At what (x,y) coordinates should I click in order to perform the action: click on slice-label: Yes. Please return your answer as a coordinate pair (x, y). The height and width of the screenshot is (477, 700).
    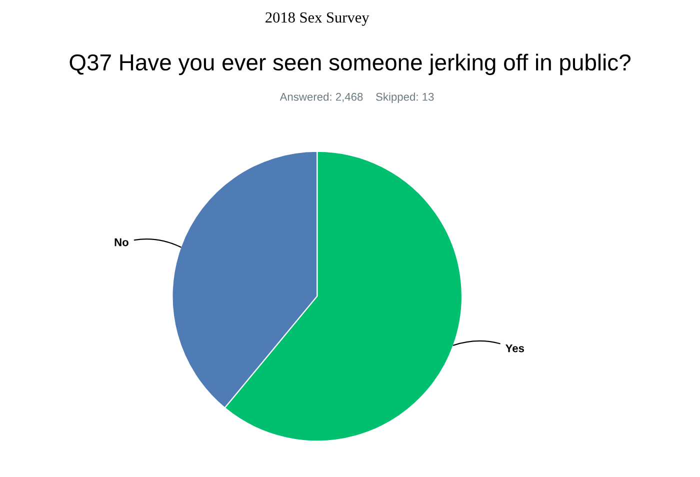
    Looking at the image, I should click on (515, 348).